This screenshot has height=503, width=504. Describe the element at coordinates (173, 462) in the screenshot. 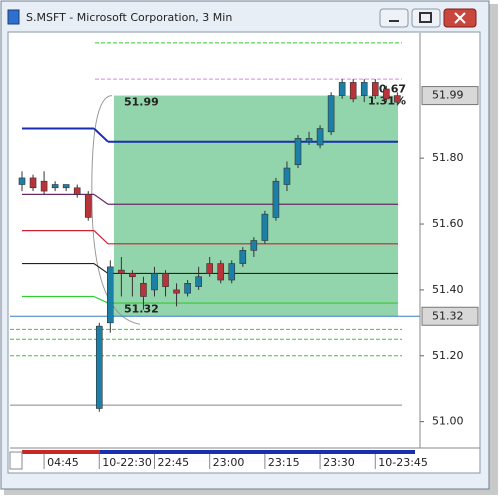

I see `x-tick-label: 22:45` at that location.